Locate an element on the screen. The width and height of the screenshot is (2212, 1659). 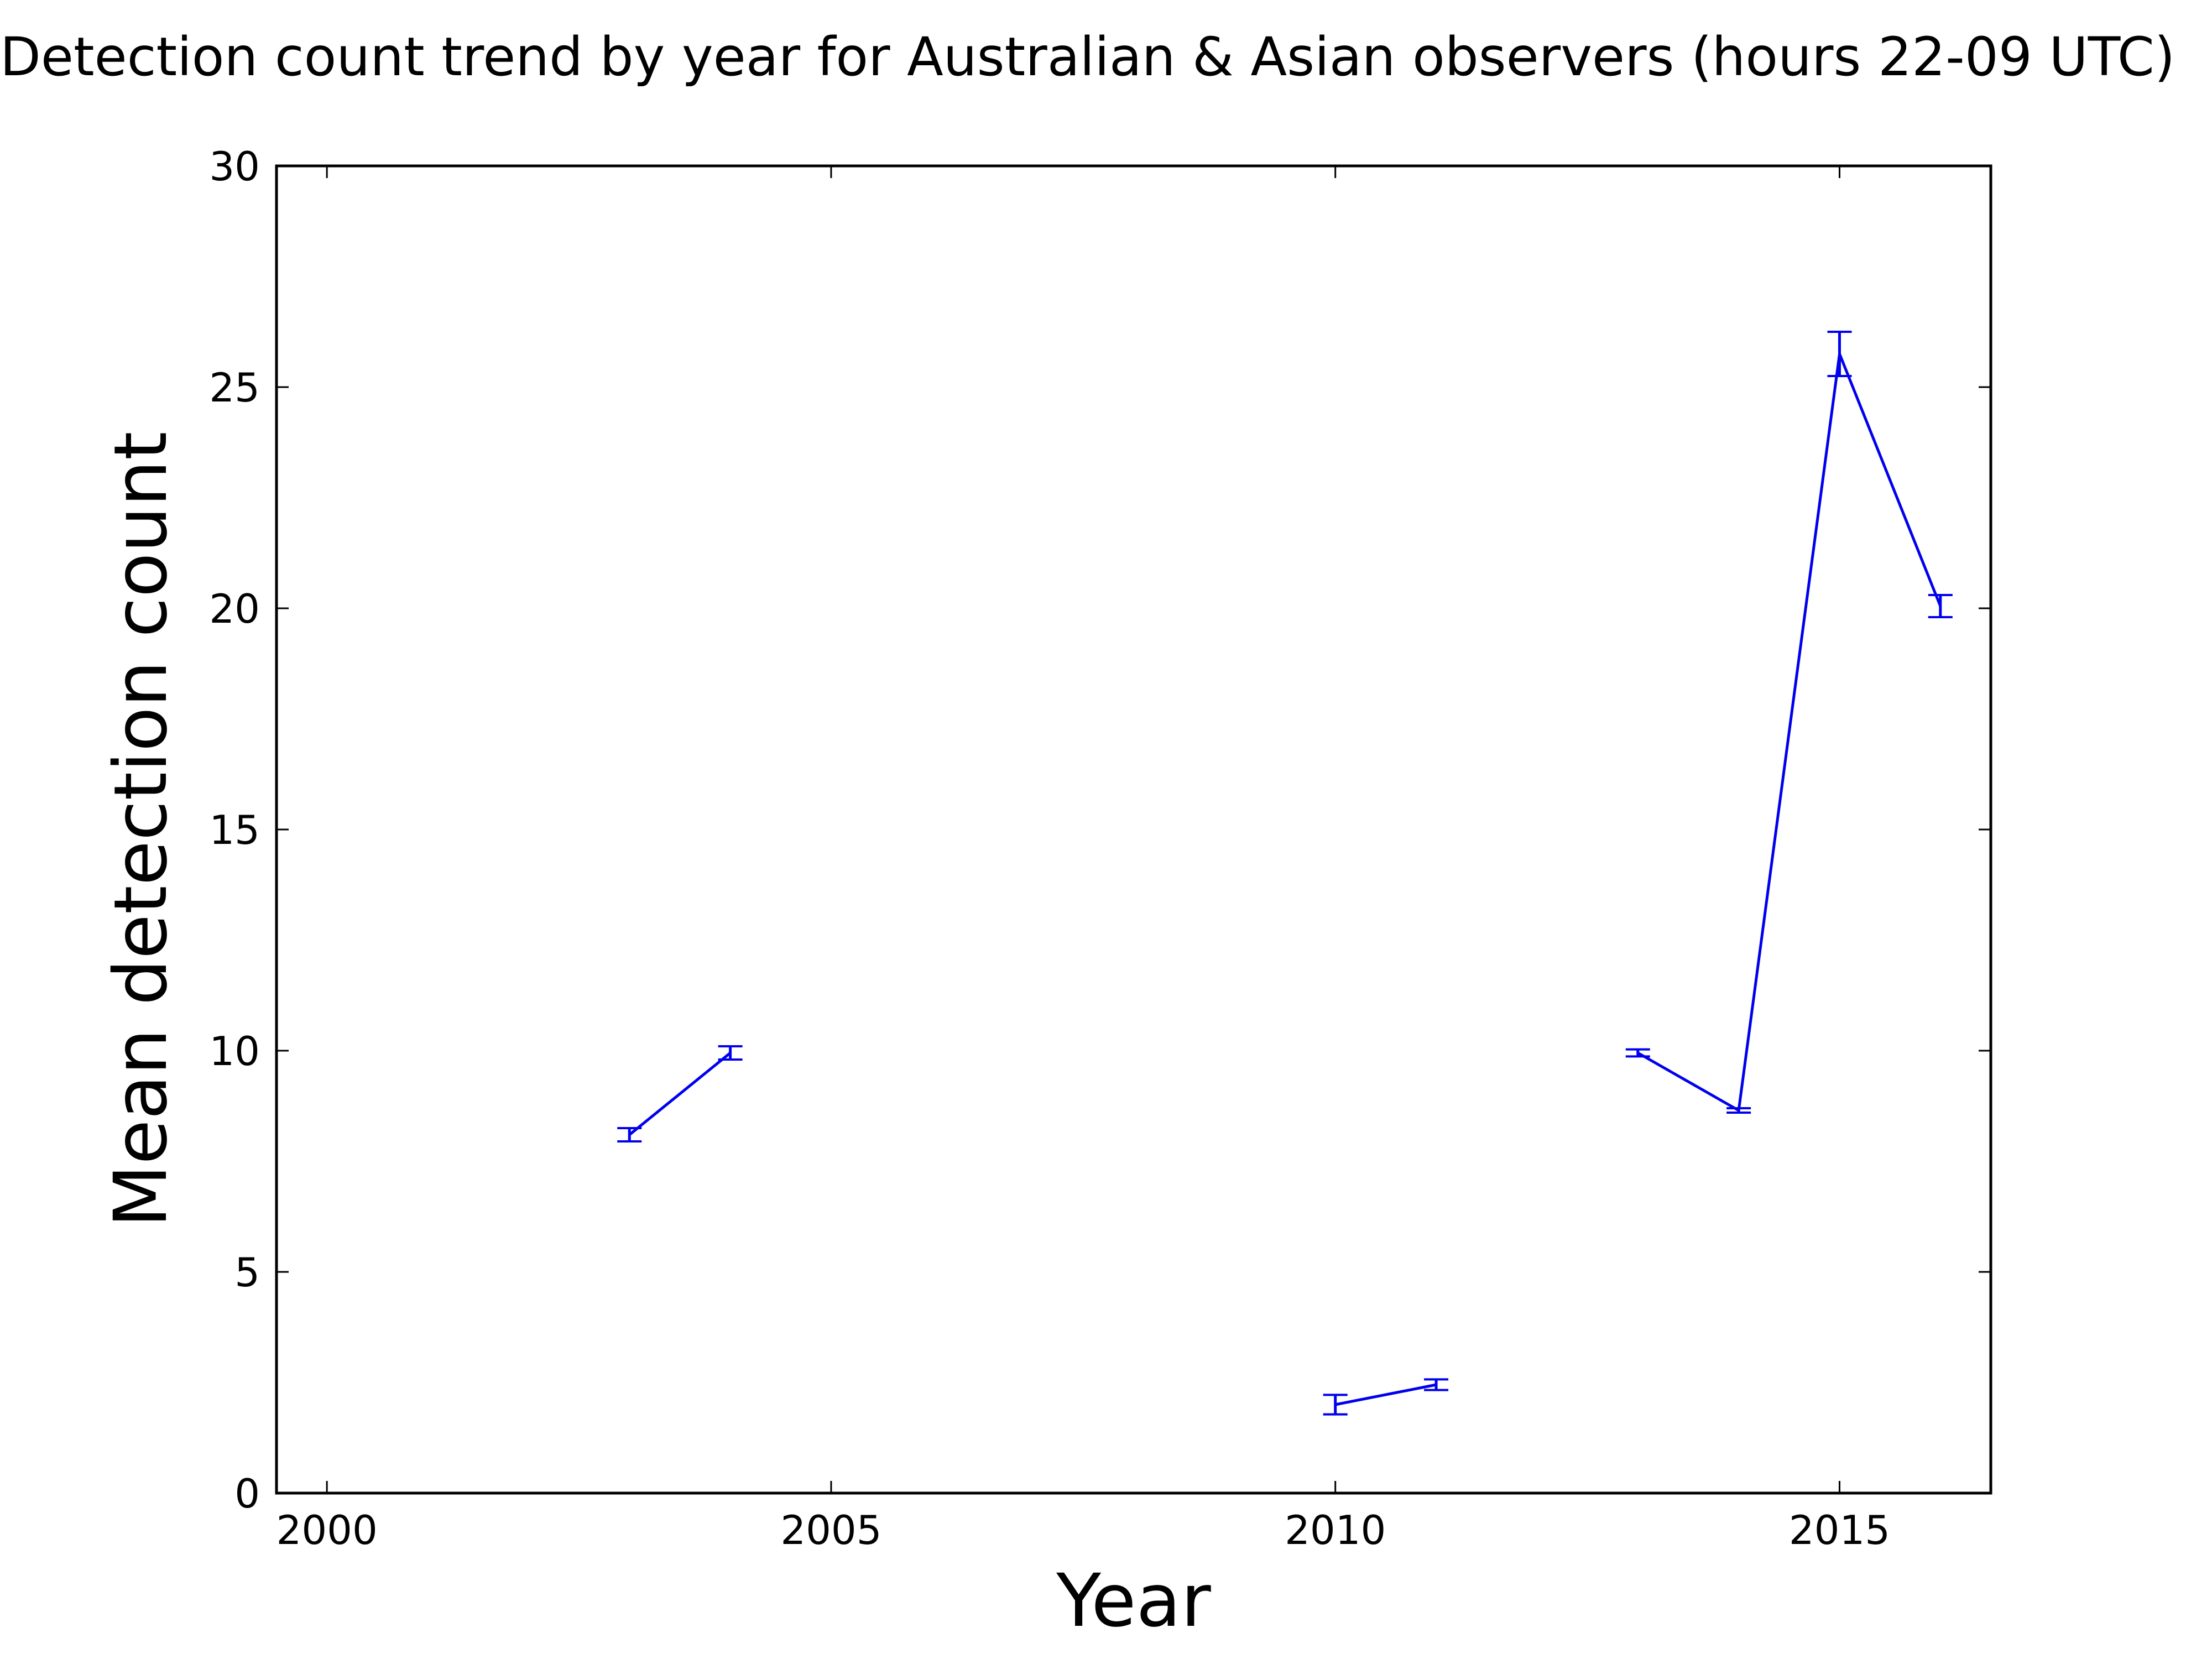
y-axis-label: Mean detection count is located at coordinates (141, 829).